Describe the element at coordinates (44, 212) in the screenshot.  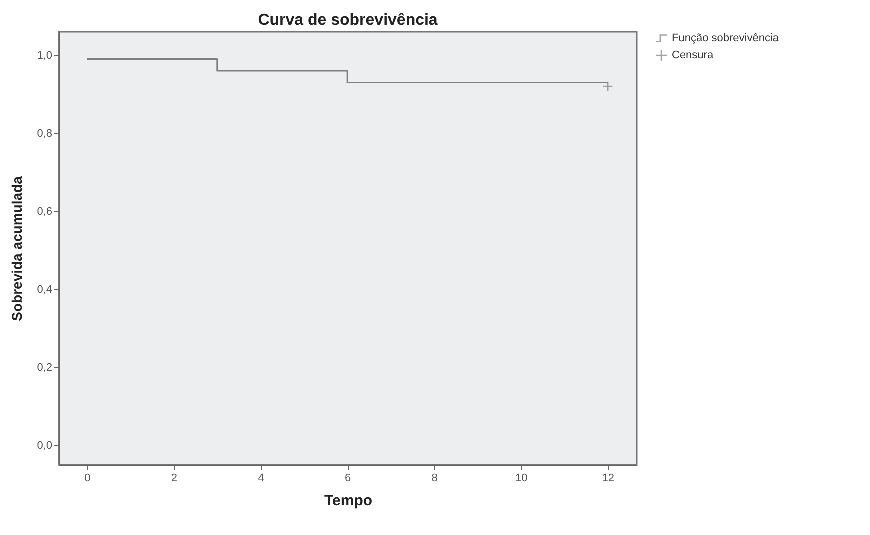
I see `y-tick-label: 0,6` at that location.